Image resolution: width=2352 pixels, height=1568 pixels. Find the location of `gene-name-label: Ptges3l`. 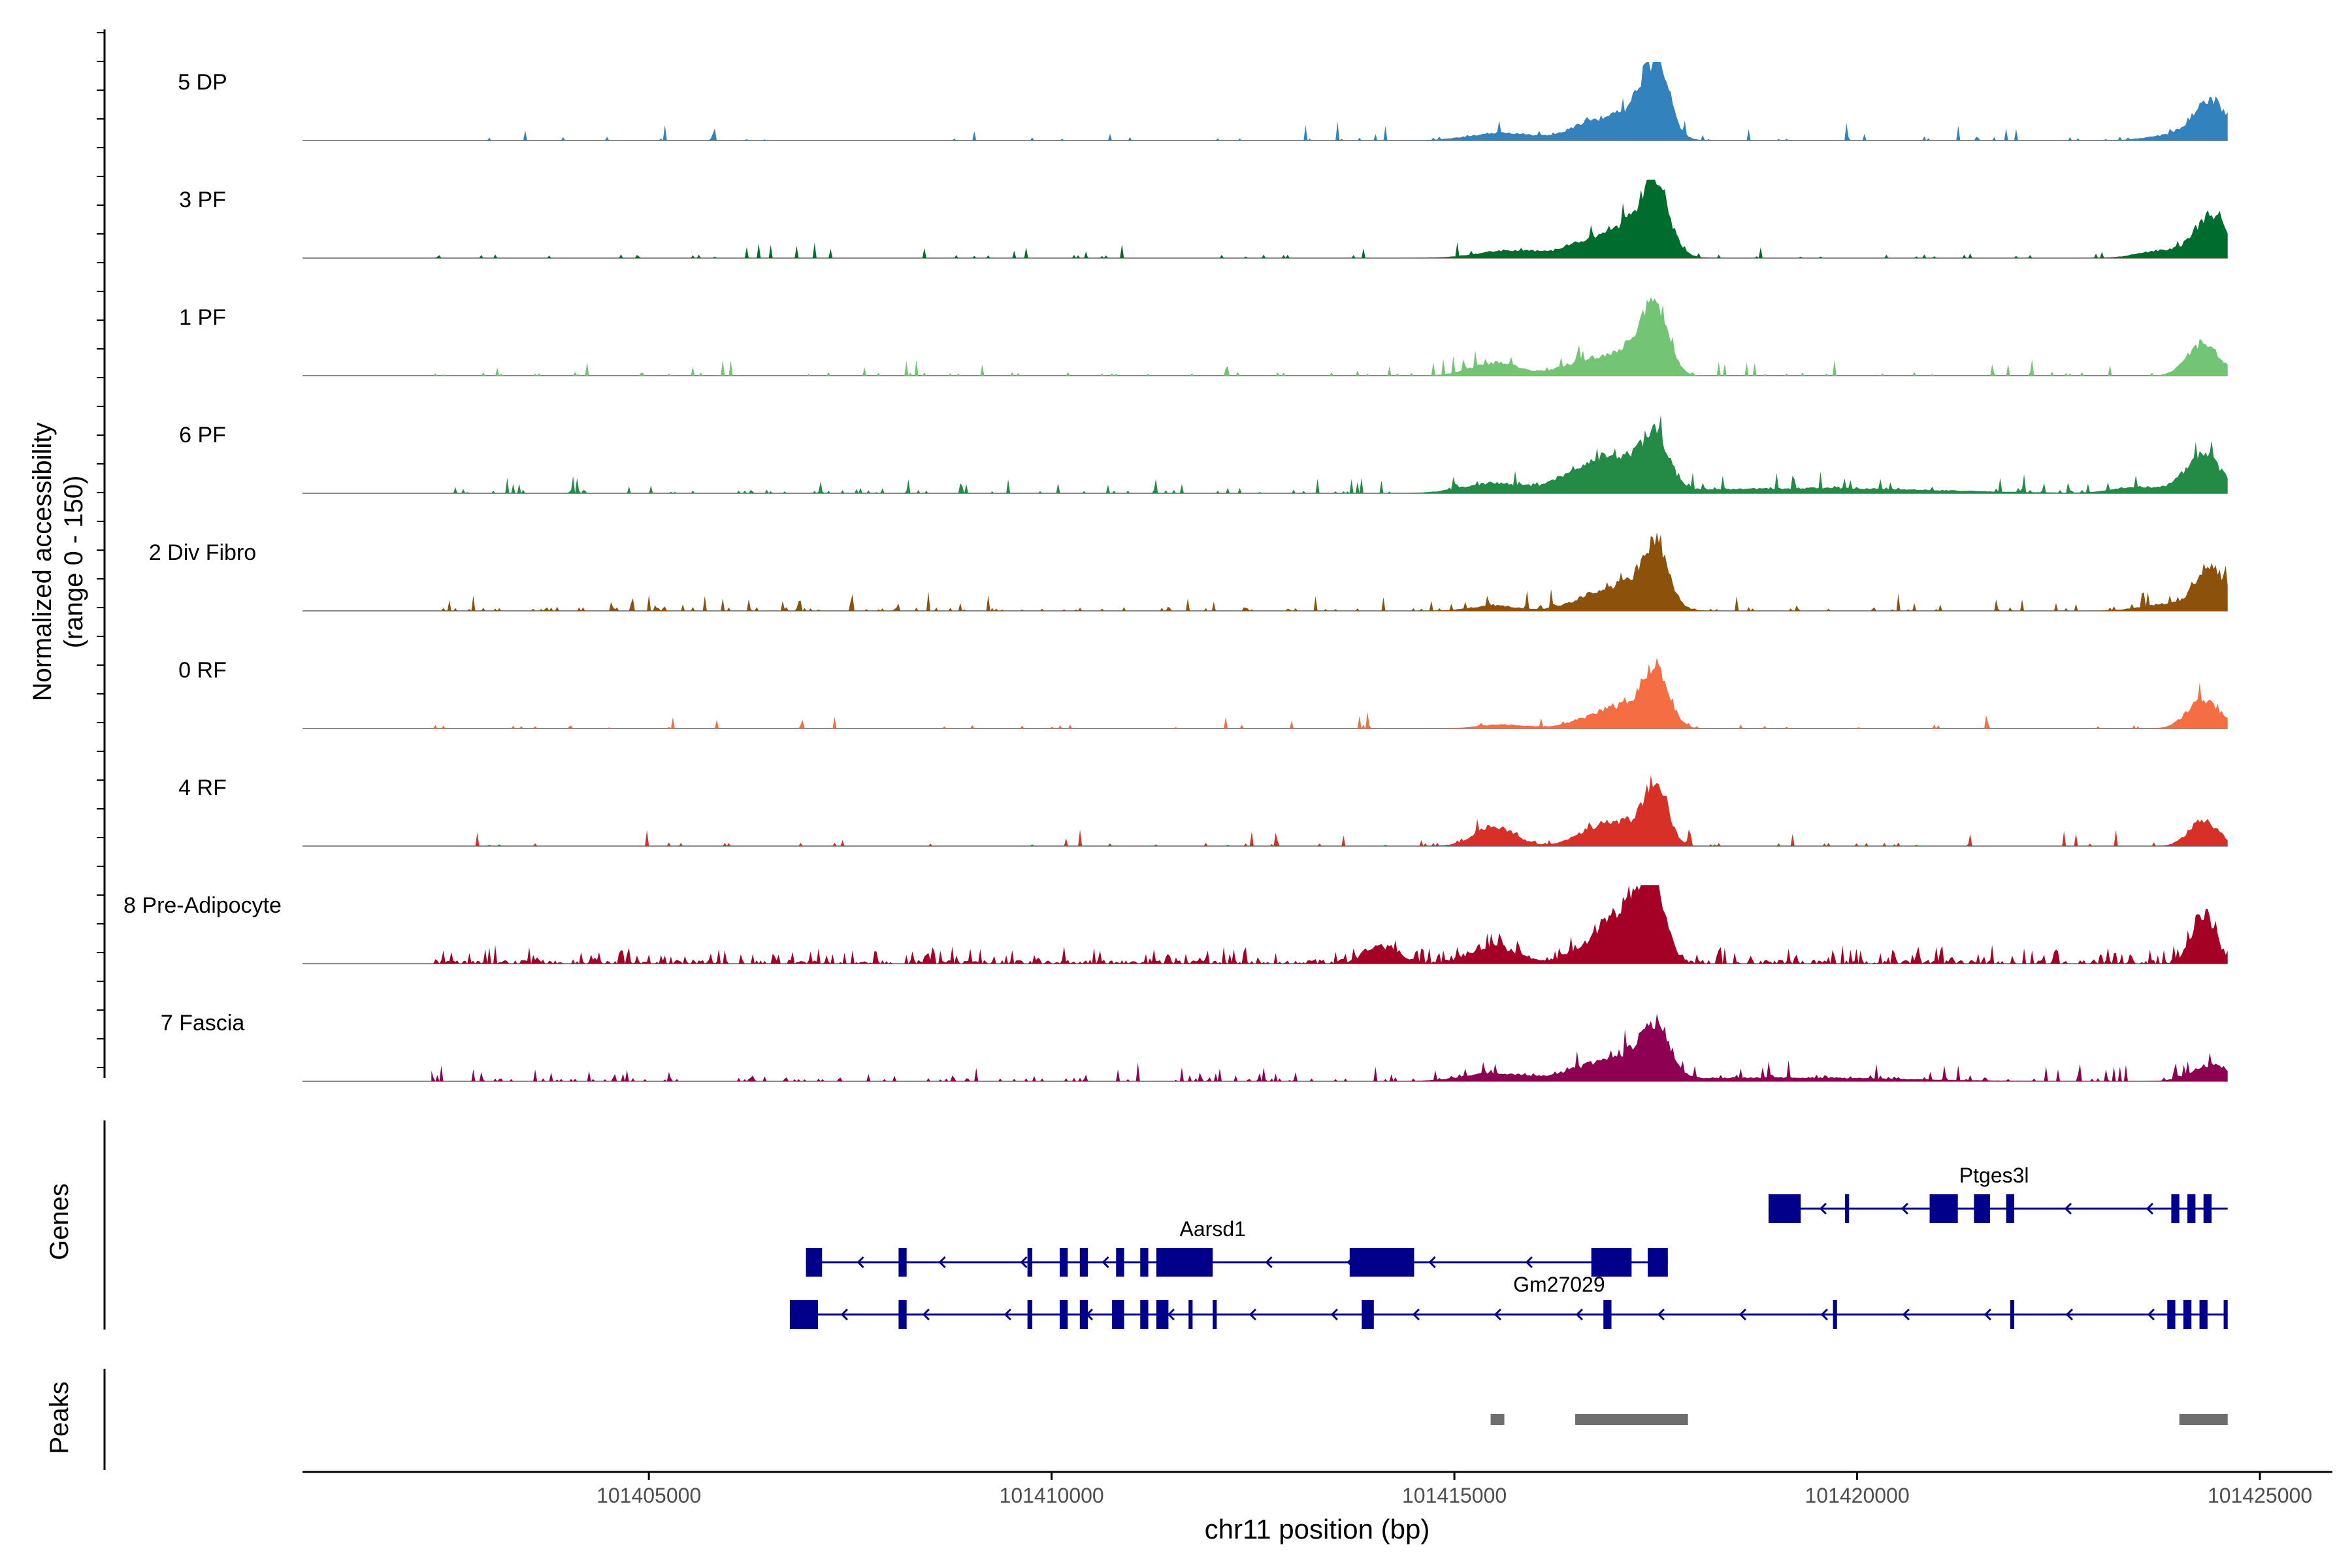

gene-name-label: Ptges3l is located at coordinates (1994, 1175).